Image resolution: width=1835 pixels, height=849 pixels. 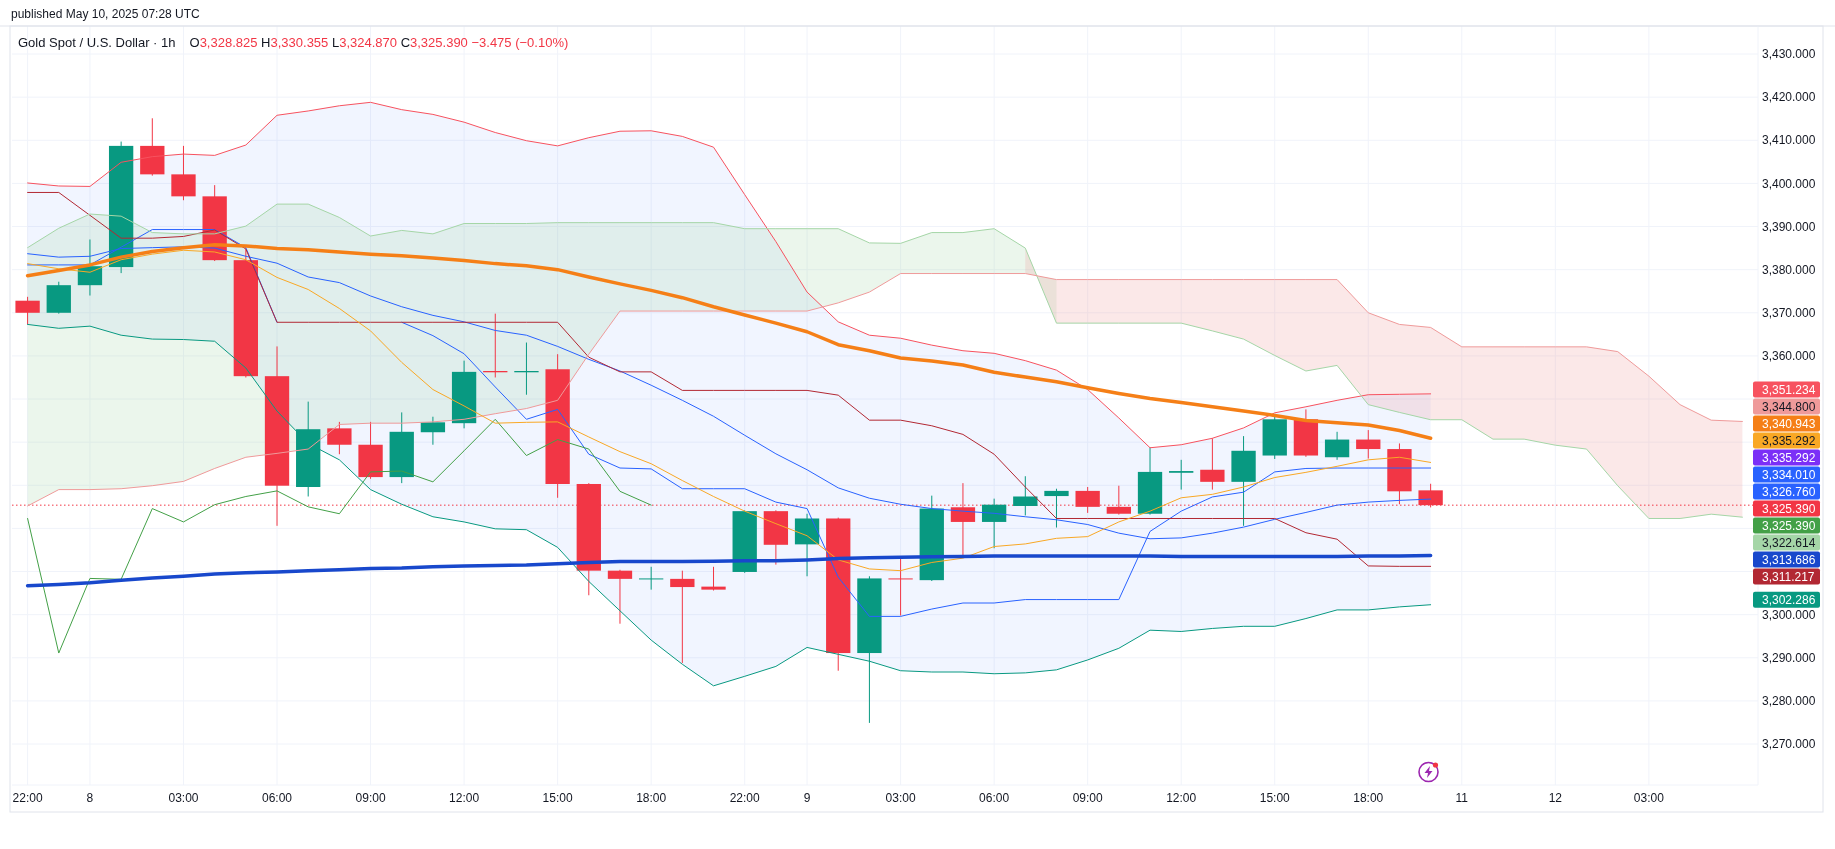 What do you see at coordinates (1789, 140) in the screenshot?
I see `y-tick-label: 3,410.000` at bounding box center [1789, 140].